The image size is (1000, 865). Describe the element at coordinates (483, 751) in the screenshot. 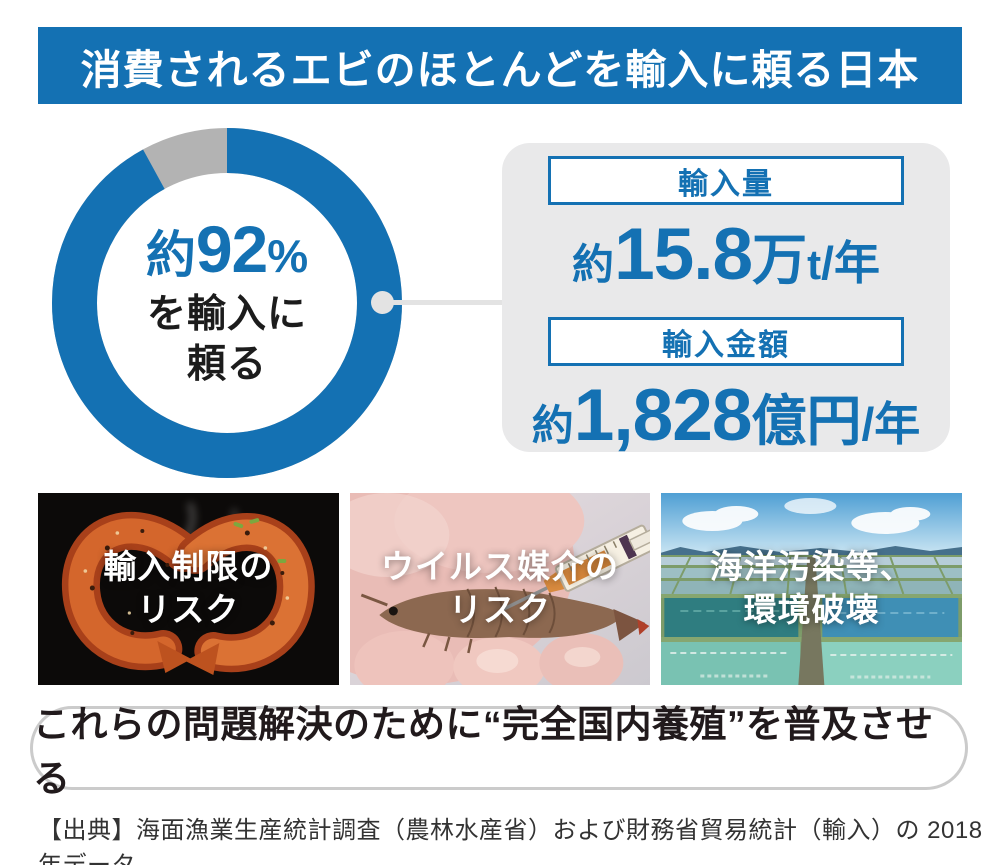

I see `conclusion-text: これらの問題解決のために“完全国内養殖”を普及させる` at that location.